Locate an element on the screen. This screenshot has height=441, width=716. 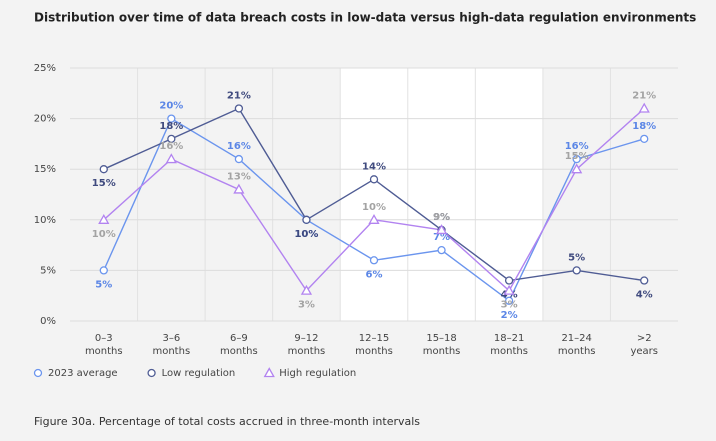
y-tick-label: 15% is located at coordinates (45, 169).